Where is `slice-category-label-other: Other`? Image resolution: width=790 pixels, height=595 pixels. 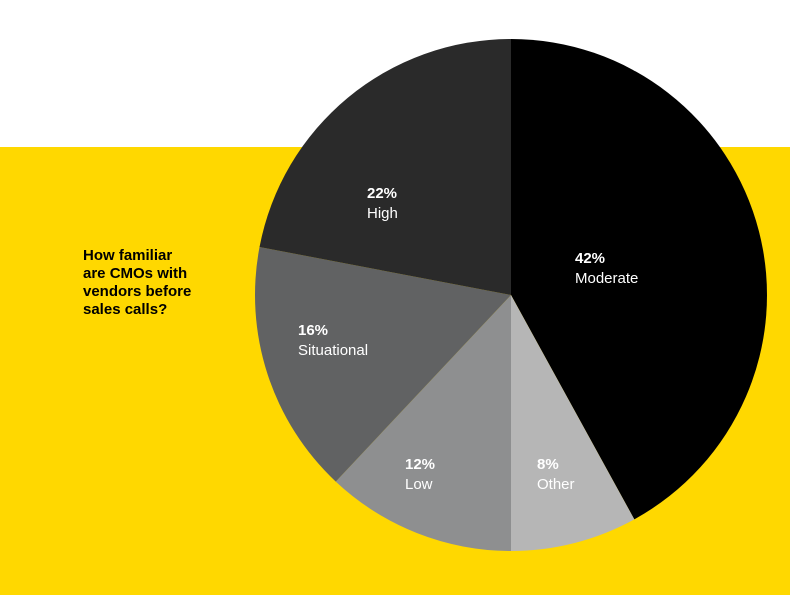 slice-category-label-other: Other is located at coordinates (556, 484).